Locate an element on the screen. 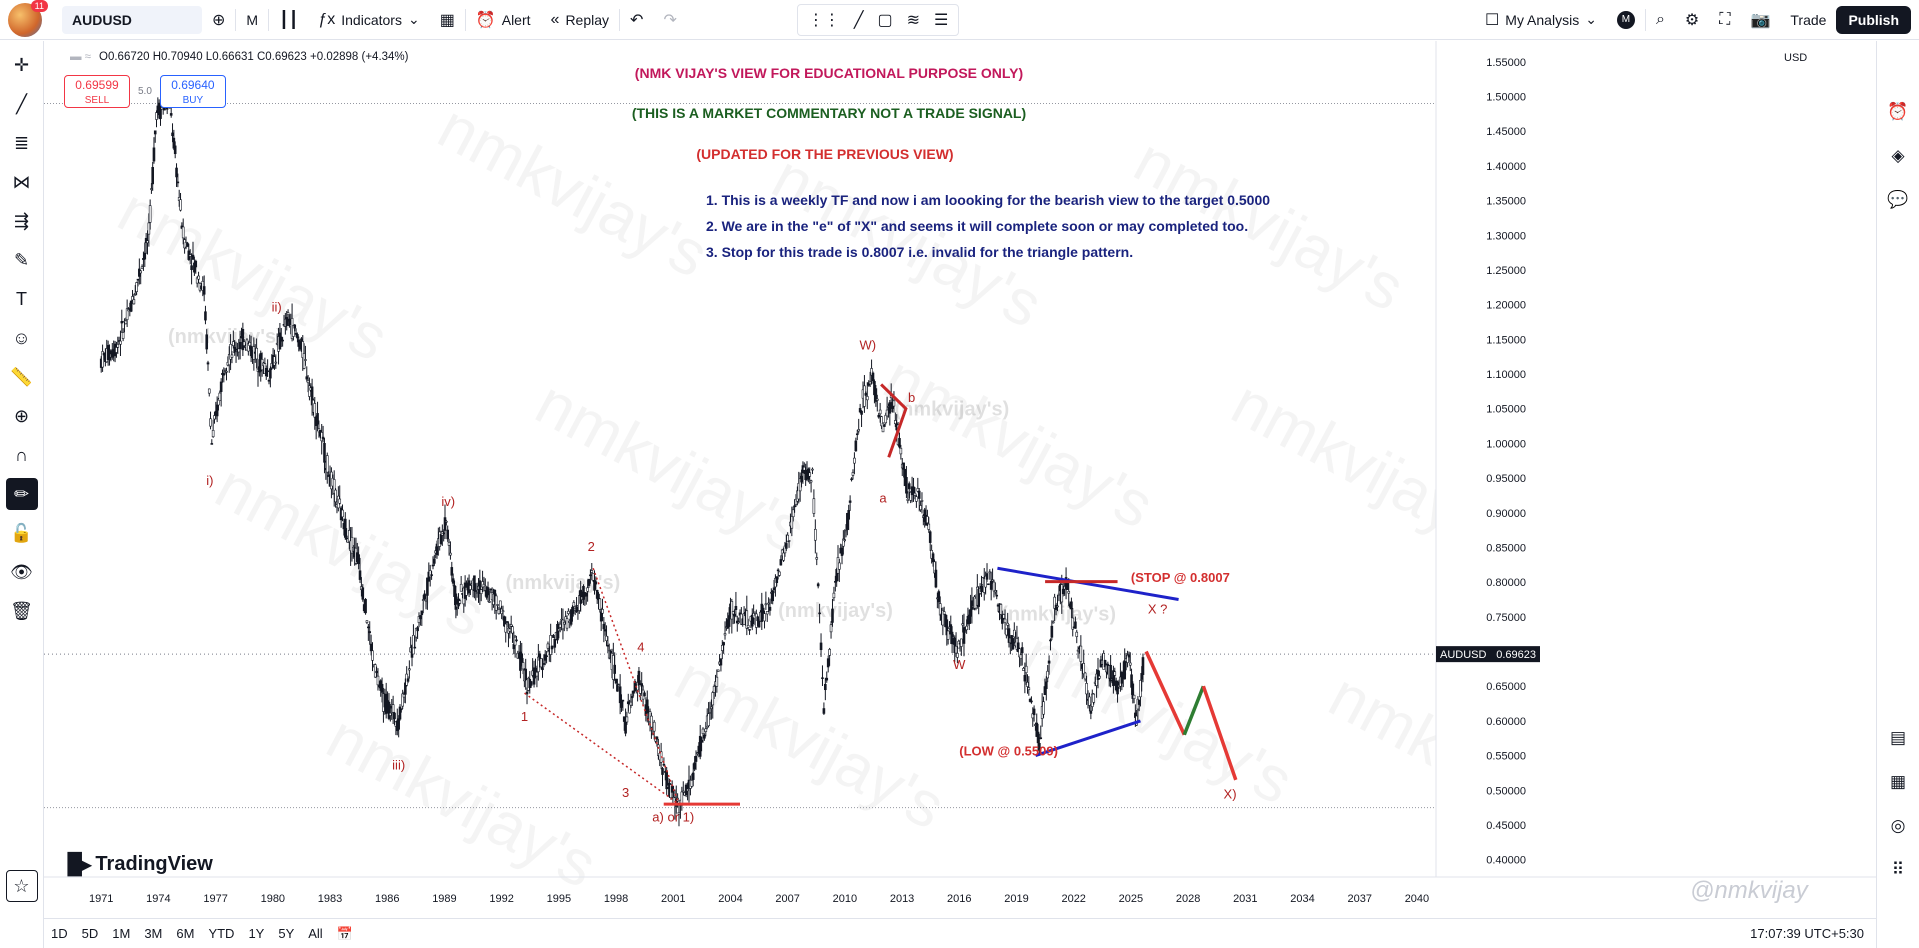  crosshair-icon: ✛ is located at coordinates (21, 64).